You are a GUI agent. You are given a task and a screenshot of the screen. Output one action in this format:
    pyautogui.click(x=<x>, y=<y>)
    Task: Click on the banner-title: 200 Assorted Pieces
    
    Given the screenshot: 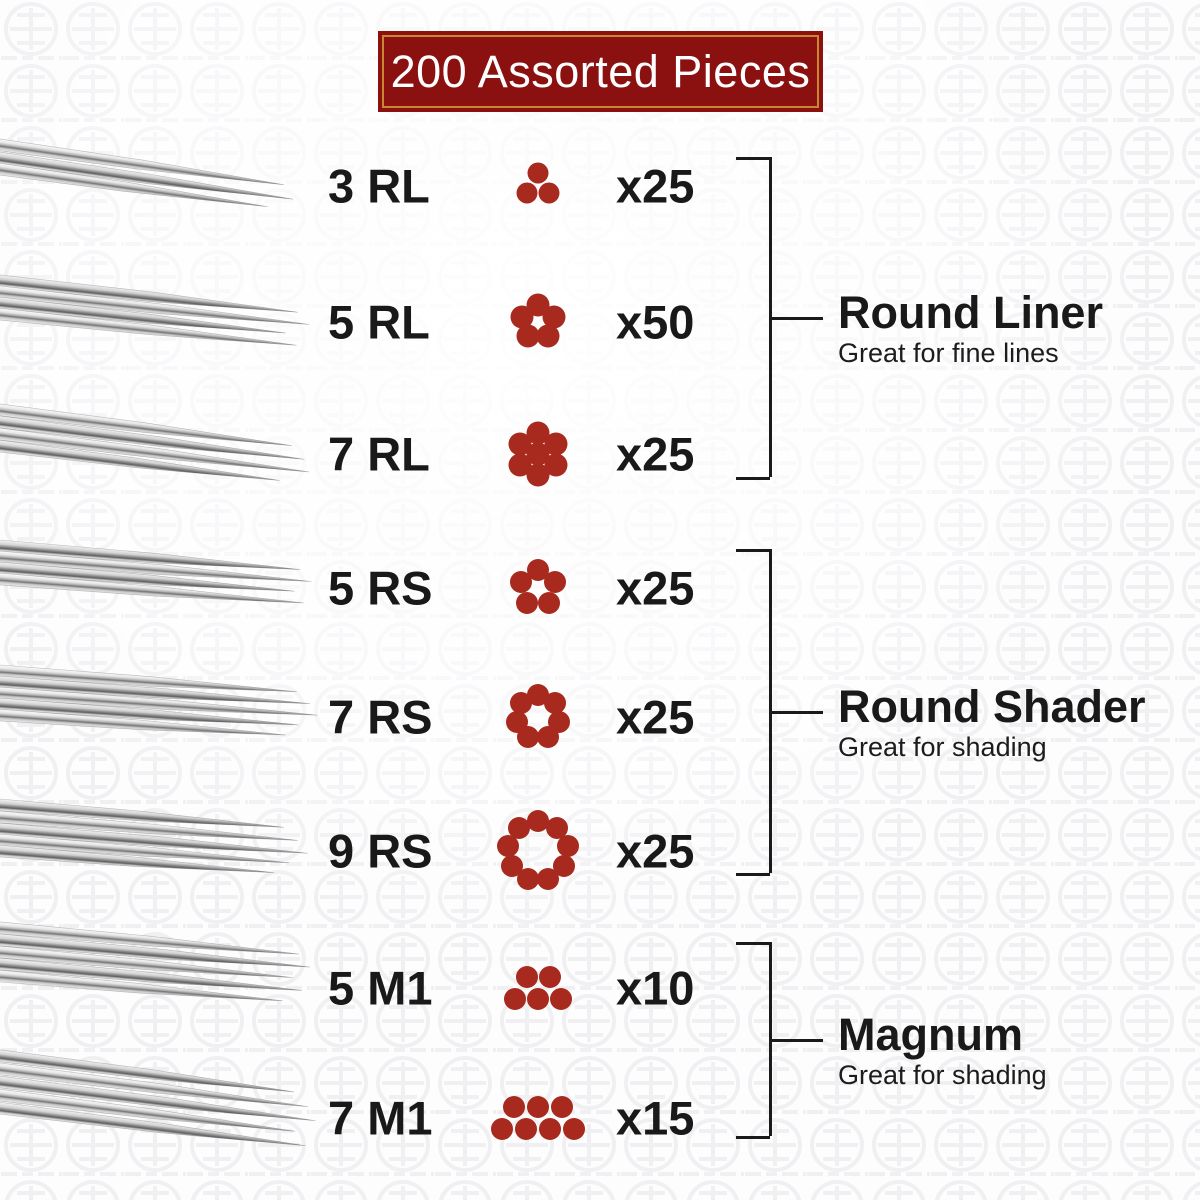 What is the action you would take?
    pyautogui.click(x=600, y=71)
    